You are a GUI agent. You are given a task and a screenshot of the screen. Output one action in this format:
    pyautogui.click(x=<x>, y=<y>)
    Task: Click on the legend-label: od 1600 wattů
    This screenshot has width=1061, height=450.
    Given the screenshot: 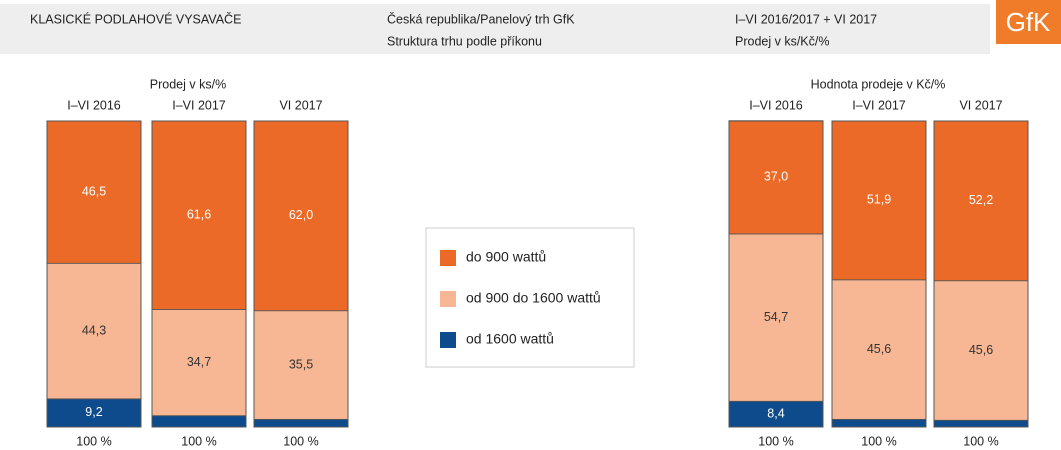 What is the action you would take?
    pyautogui.click(x=510, y=339)
    